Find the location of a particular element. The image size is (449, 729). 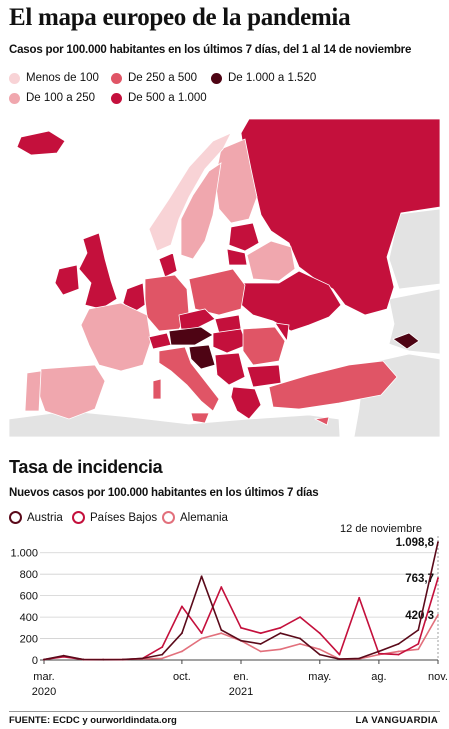

region-turkey is located at coordinates (333, 385).